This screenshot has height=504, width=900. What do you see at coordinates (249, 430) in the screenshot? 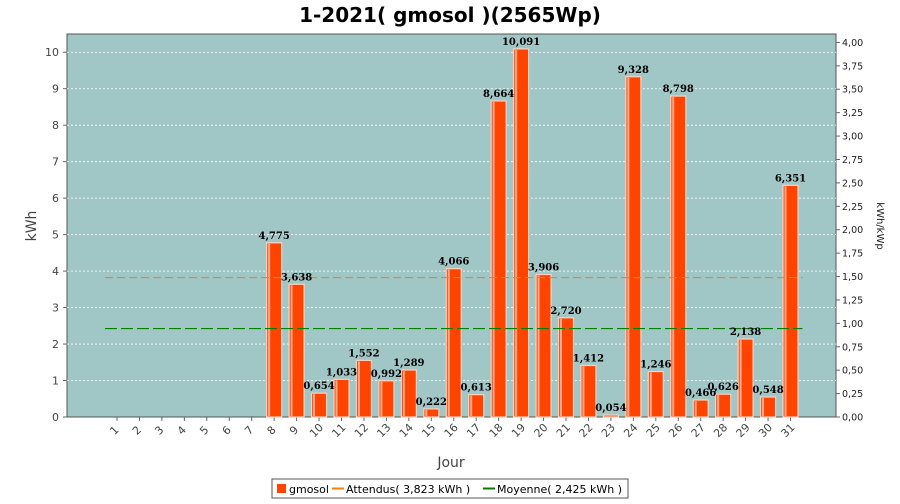
I see `x-tick-label: 7` at bounding box center [249, 430].